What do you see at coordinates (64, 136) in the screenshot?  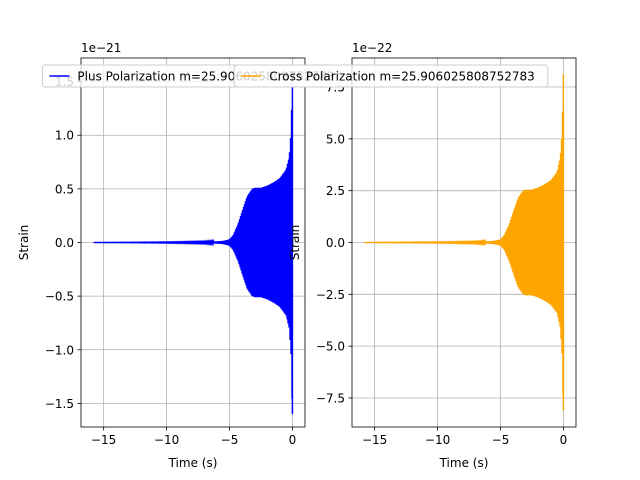 I see `y-tick-label: 1.0` at bounding box center [64, 136].